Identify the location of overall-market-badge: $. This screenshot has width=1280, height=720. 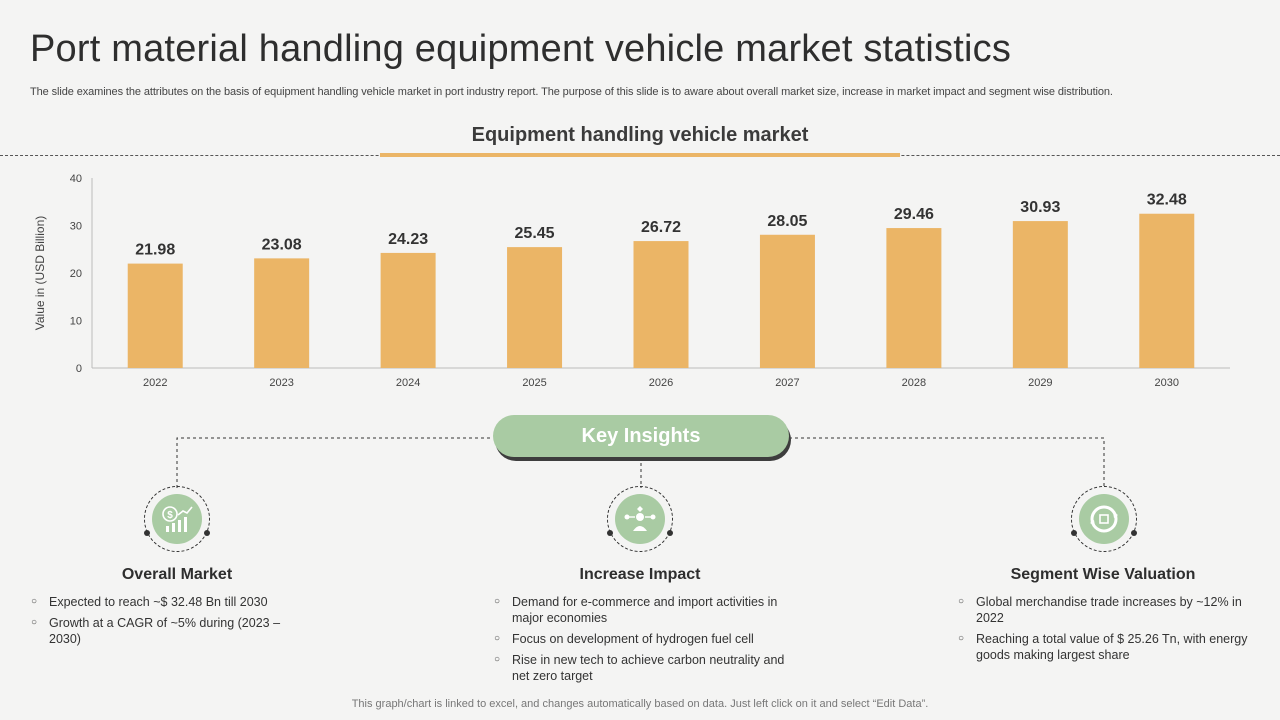
(177, 519).